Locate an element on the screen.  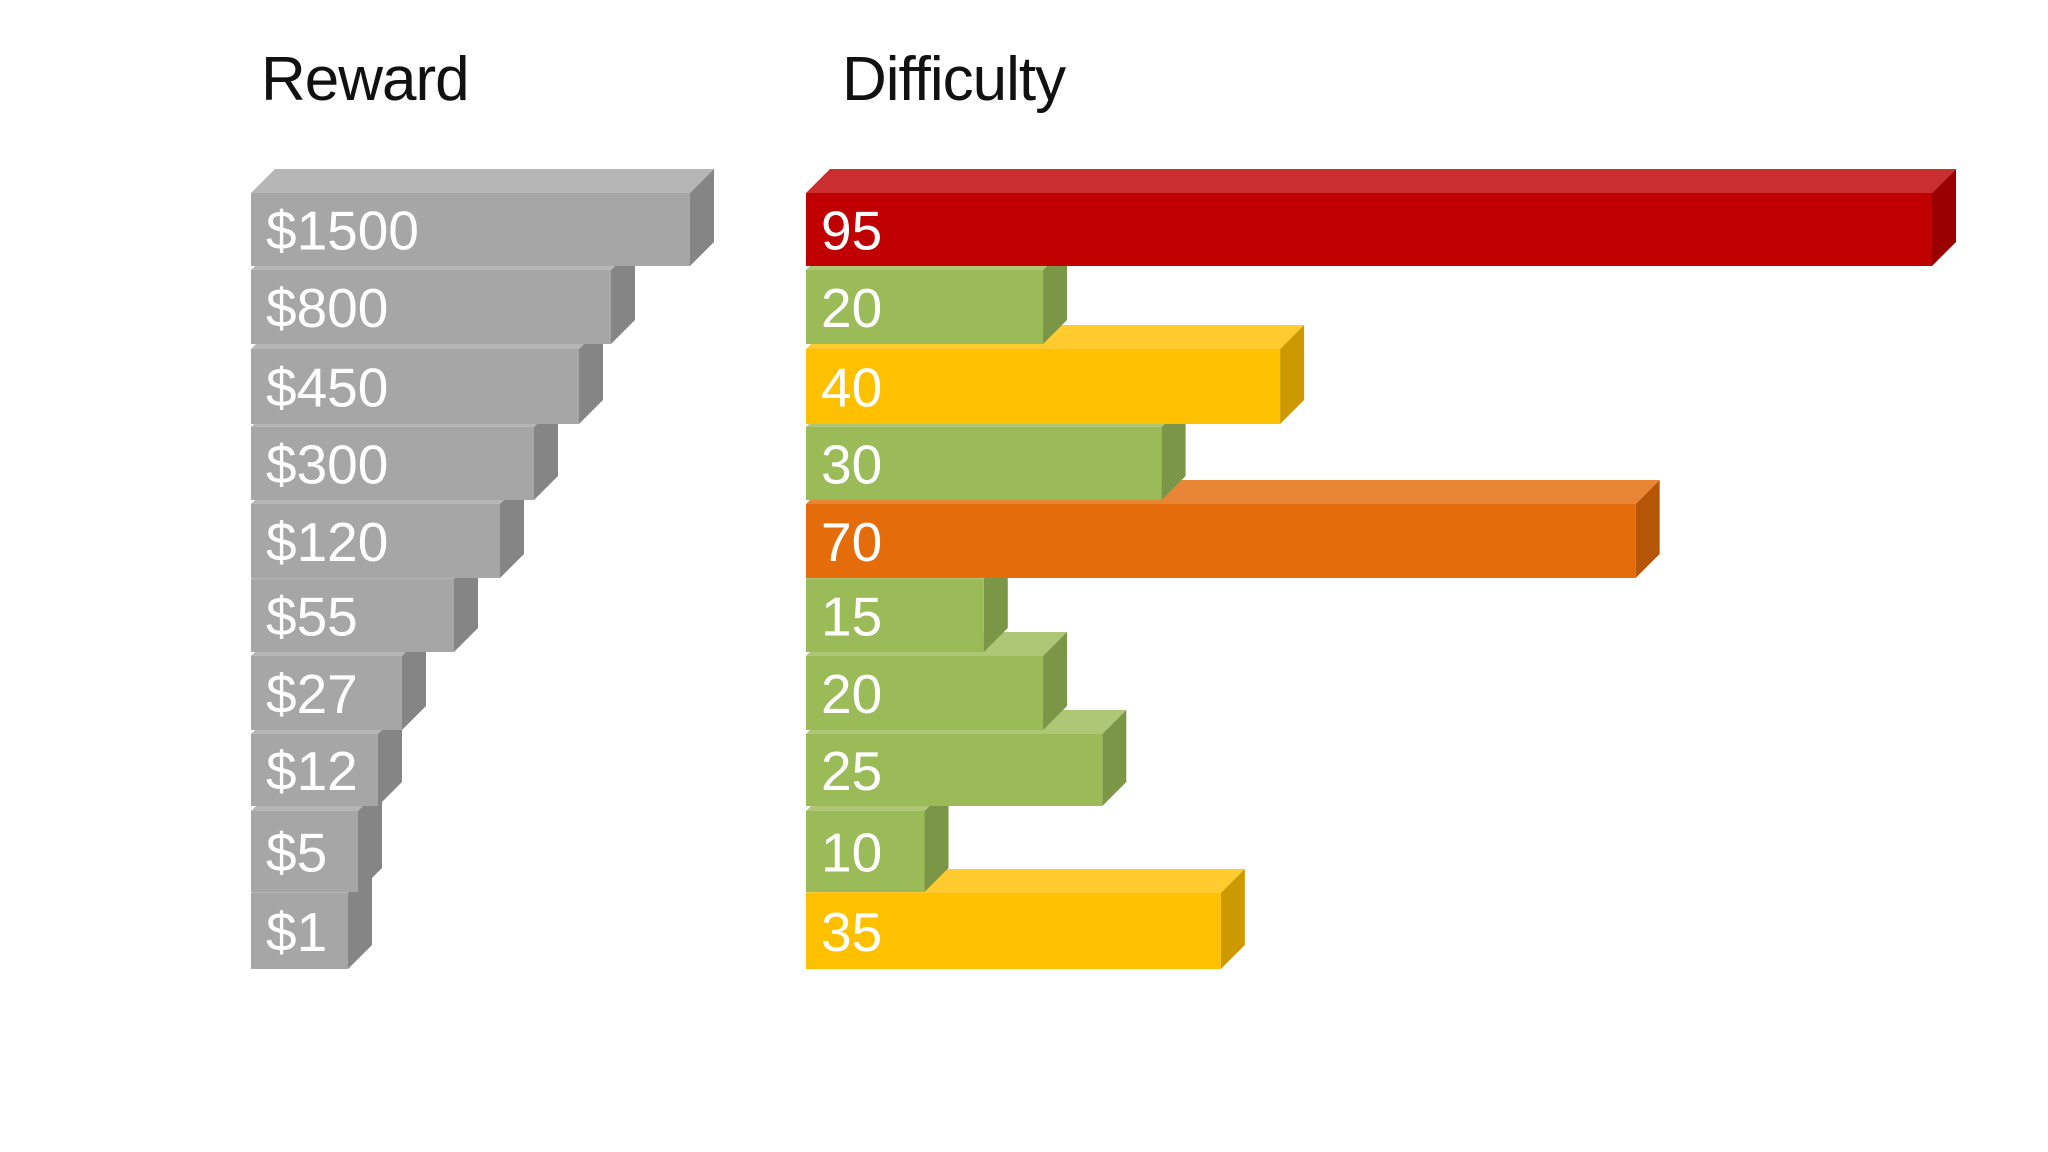
difficulty-bar-label: 25 is located at coordinates (851, 771).